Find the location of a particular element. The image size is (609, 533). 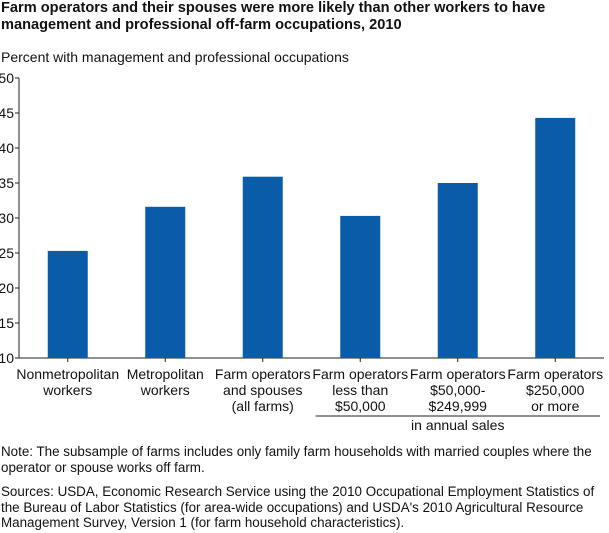

y-tick-label: 40 is located at coordinates (7, 148).